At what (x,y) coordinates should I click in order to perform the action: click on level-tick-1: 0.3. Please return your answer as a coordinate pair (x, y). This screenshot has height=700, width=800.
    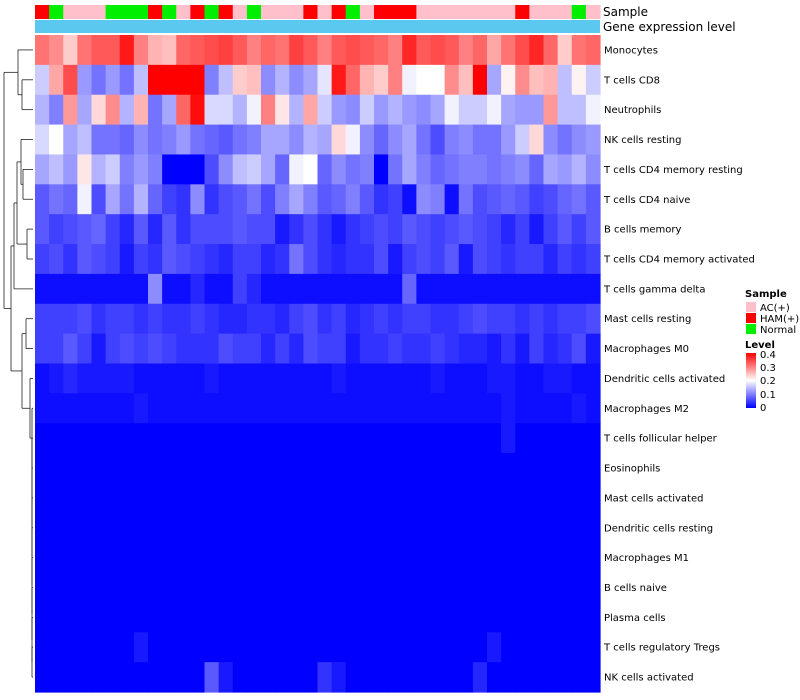
    Looking at the image, I should click on (768, 368).